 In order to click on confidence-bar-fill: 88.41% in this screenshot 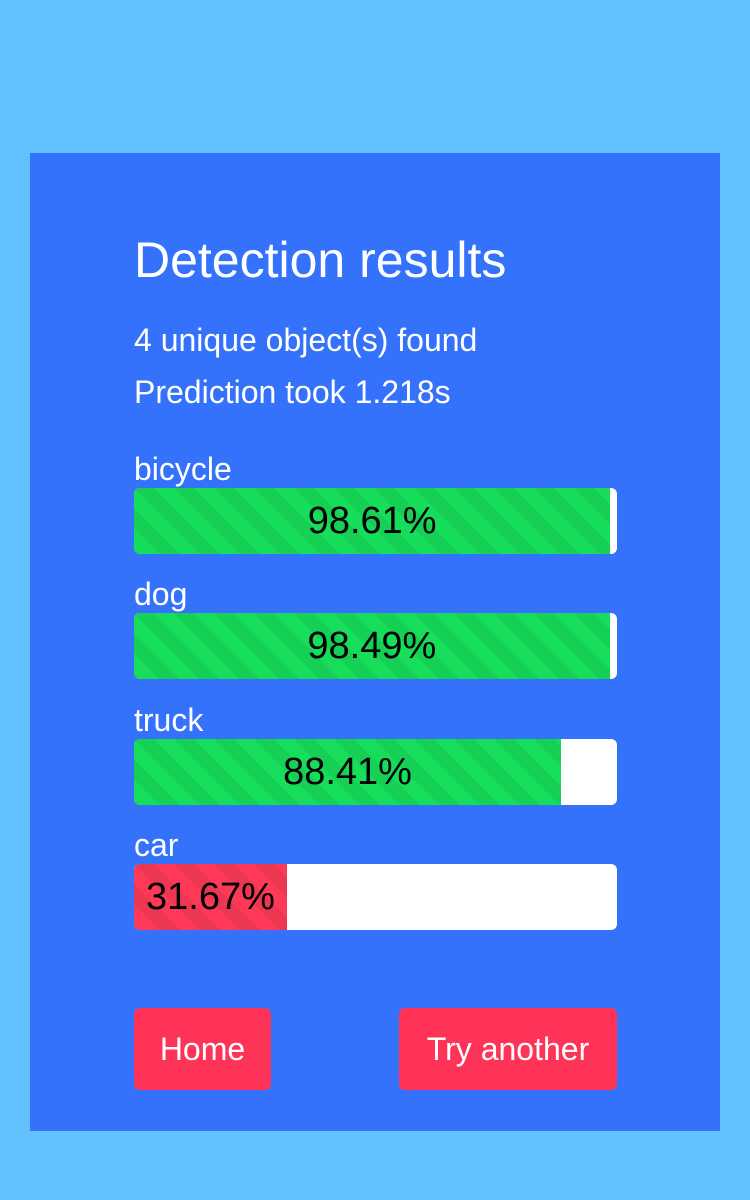, I will do `click(348, 772)`.